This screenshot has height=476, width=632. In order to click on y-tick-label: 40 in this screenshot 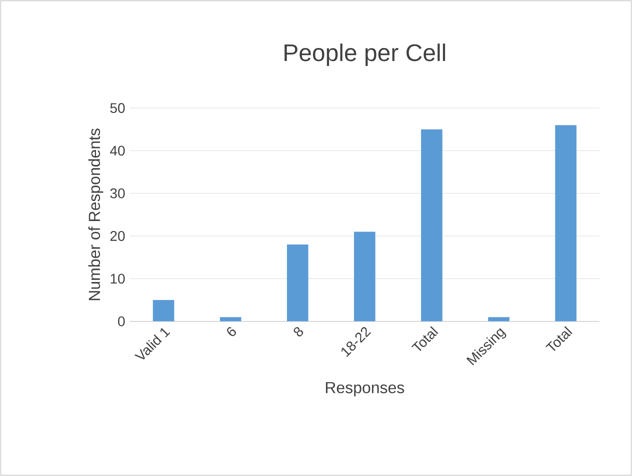, I will do `click(117, 151)`.